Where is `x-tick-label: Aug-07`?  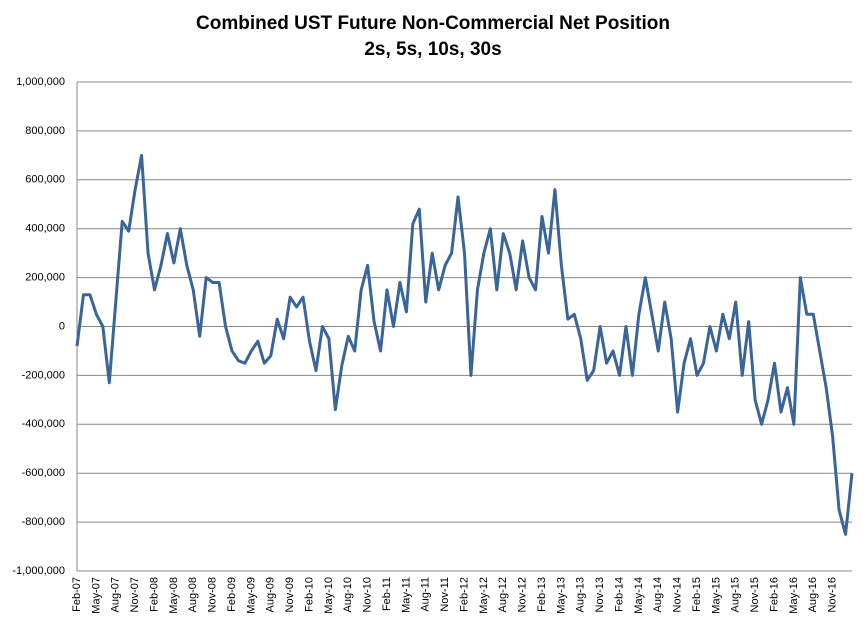 x-tick-label: Aug-07 is located at coordinates (116, 594).